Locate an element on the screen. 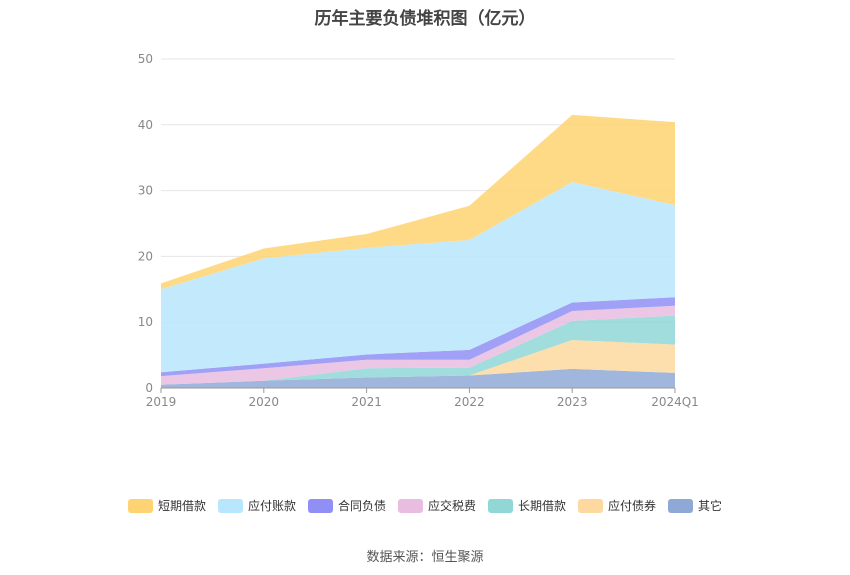 This screenshot has width=850, height=575. x-tick-label: 2019 is located at coordinates (161, 402).